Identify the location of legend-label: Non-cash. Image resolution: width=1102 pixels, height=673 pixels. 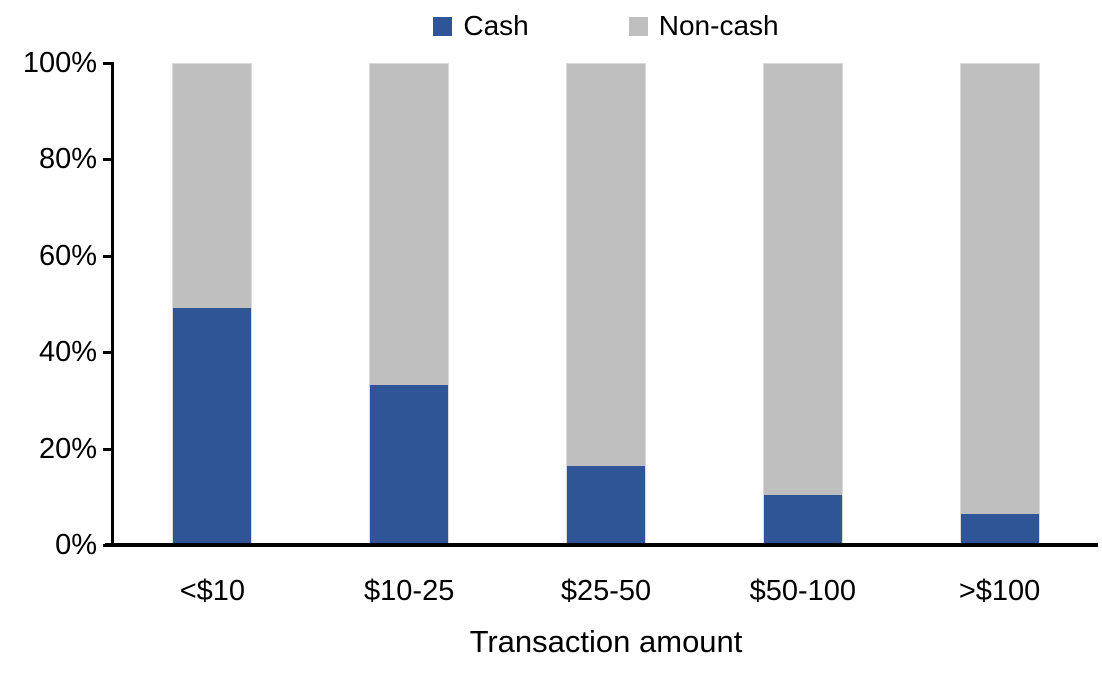
(718, 25).